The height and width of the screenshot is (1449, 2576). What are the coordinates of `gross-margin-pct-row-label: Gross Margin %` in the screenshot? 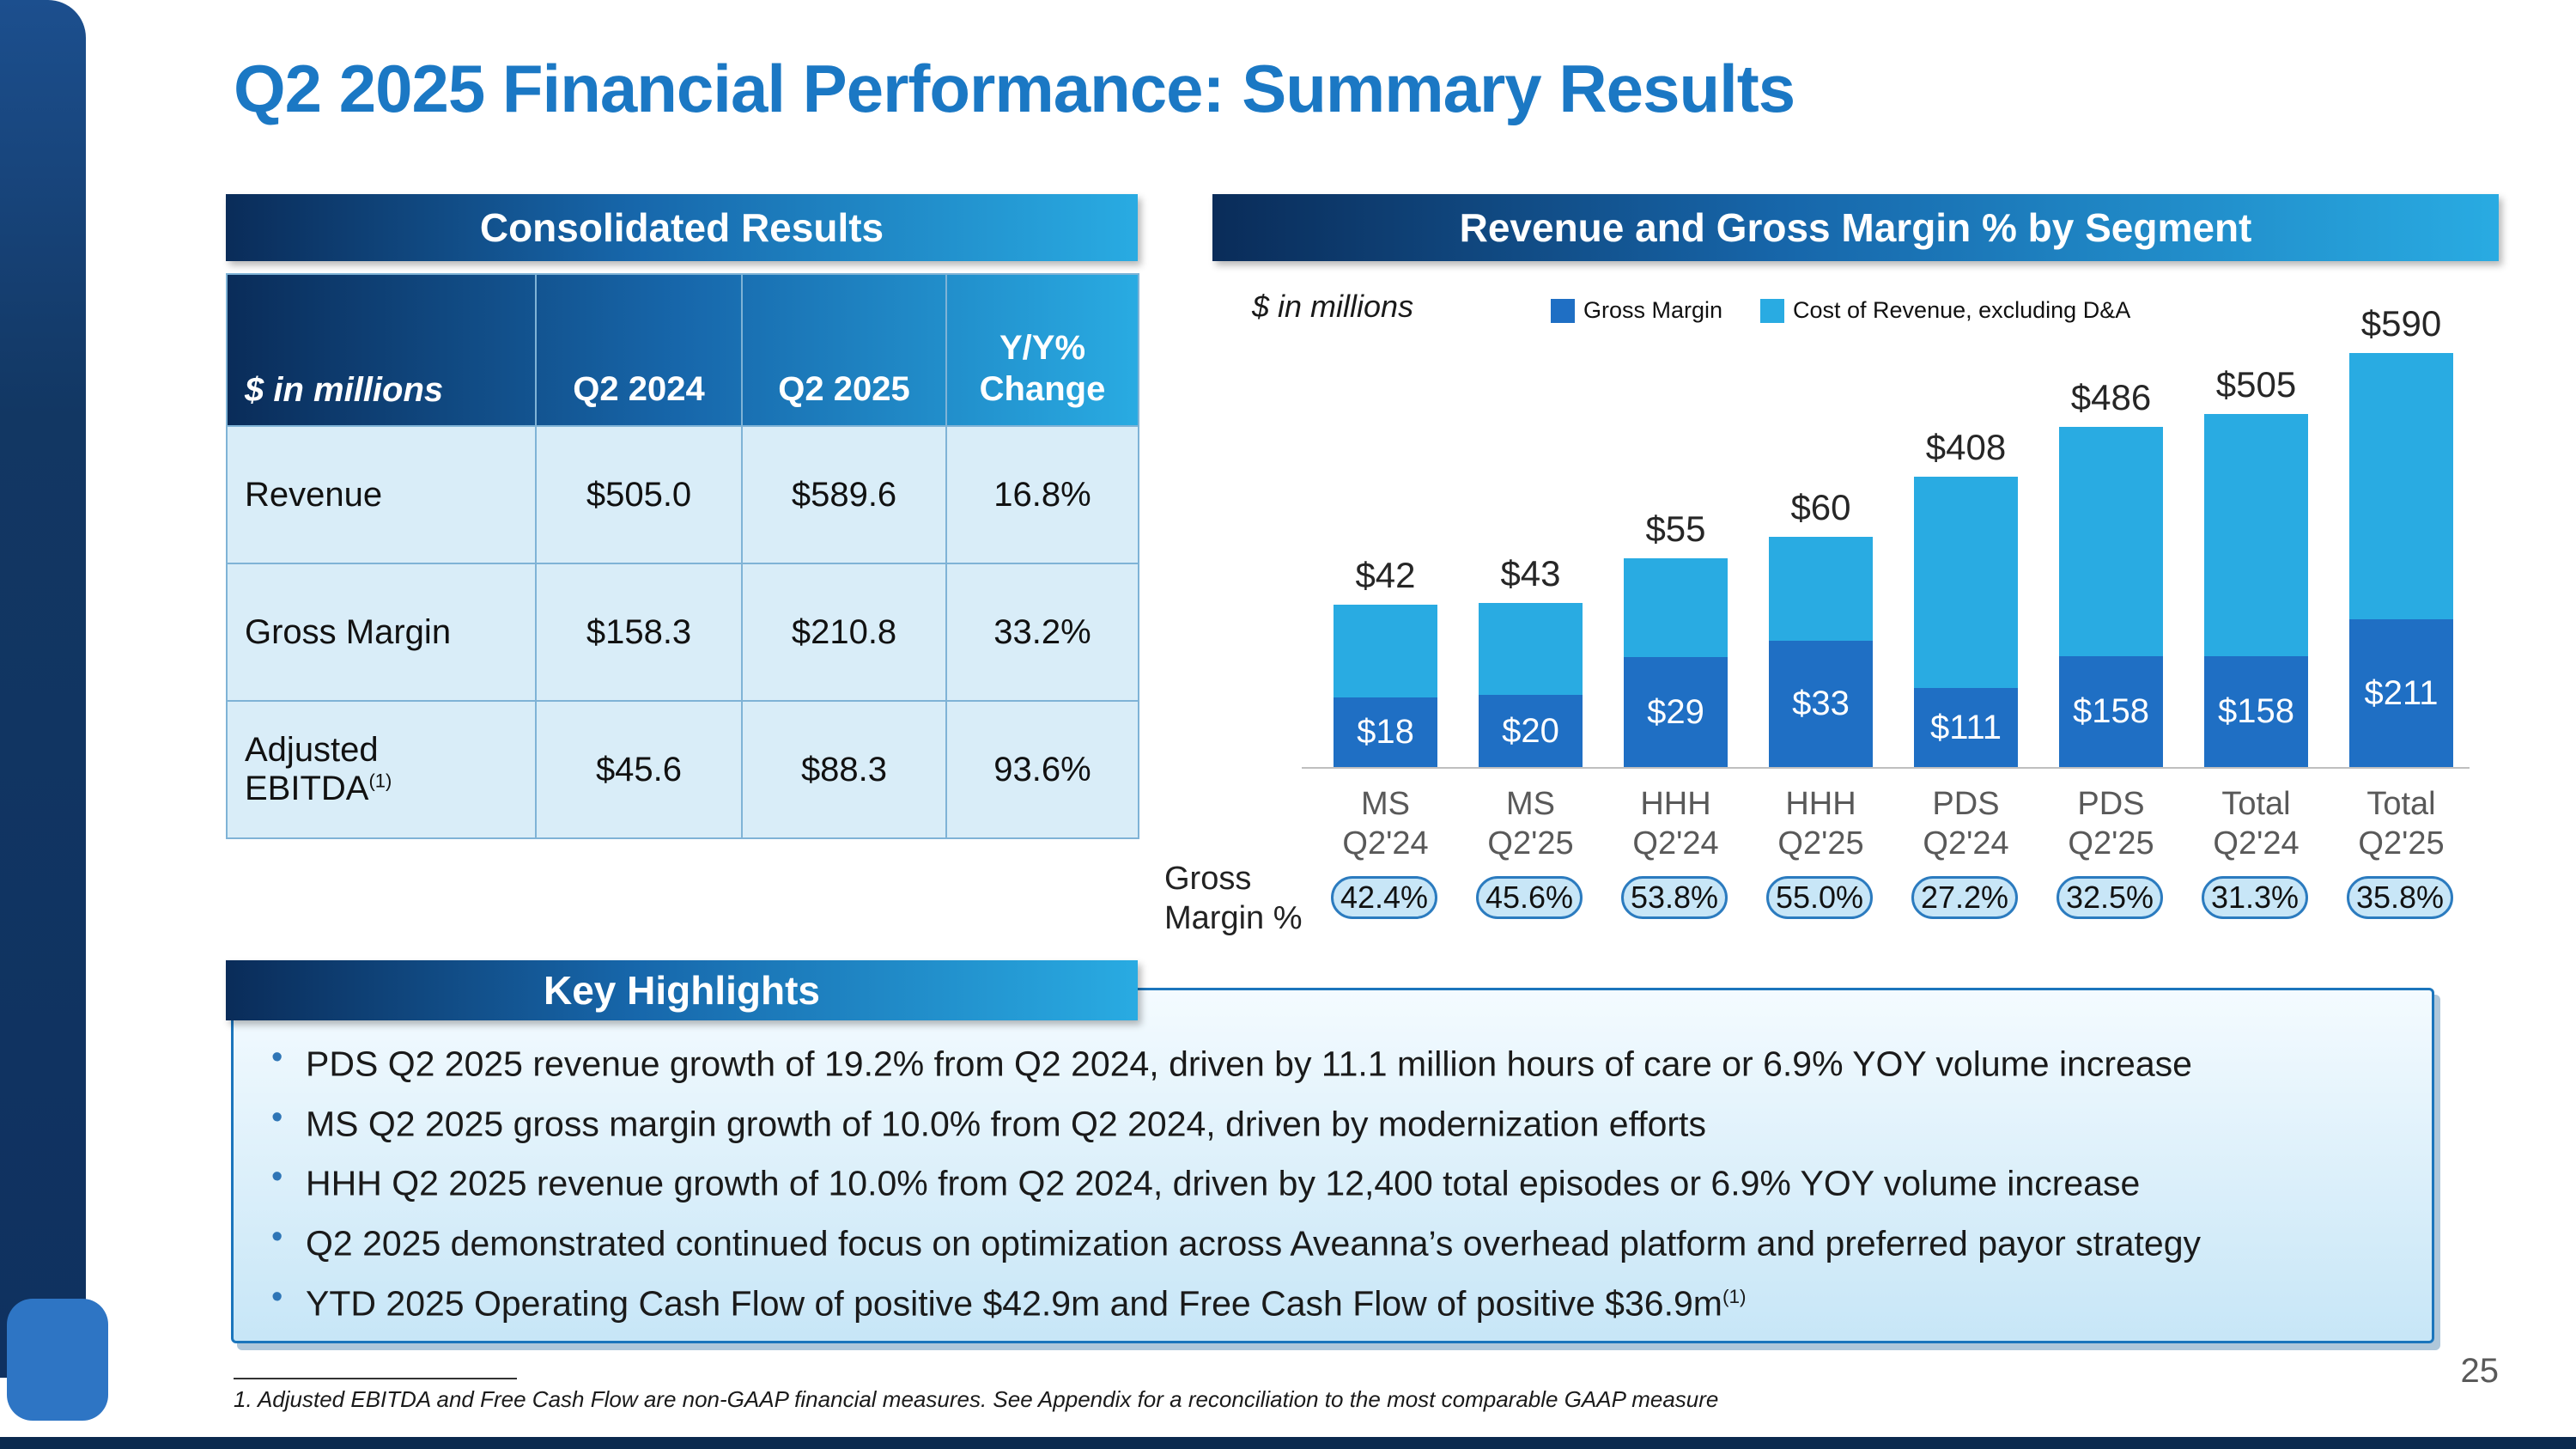 It's located at (1233, 898).